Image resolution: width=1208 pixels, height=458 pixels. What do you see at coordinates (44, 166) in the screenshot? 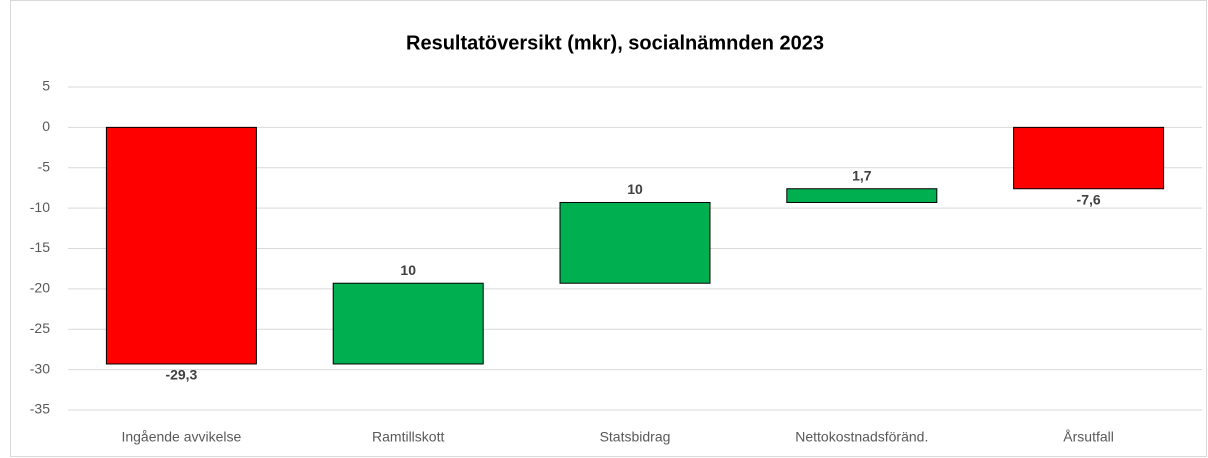
I see `y-tick-label: -5` at bounding box center [44, 166].